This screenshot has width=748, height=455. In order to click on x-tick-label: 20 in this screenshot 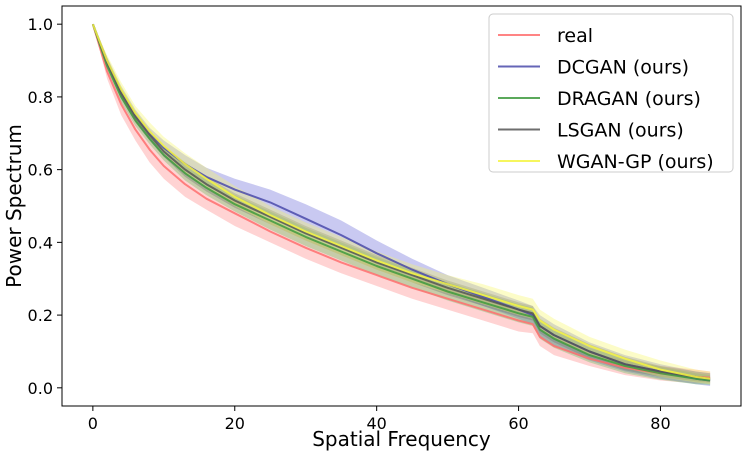, I will do `click(235, 423)`.